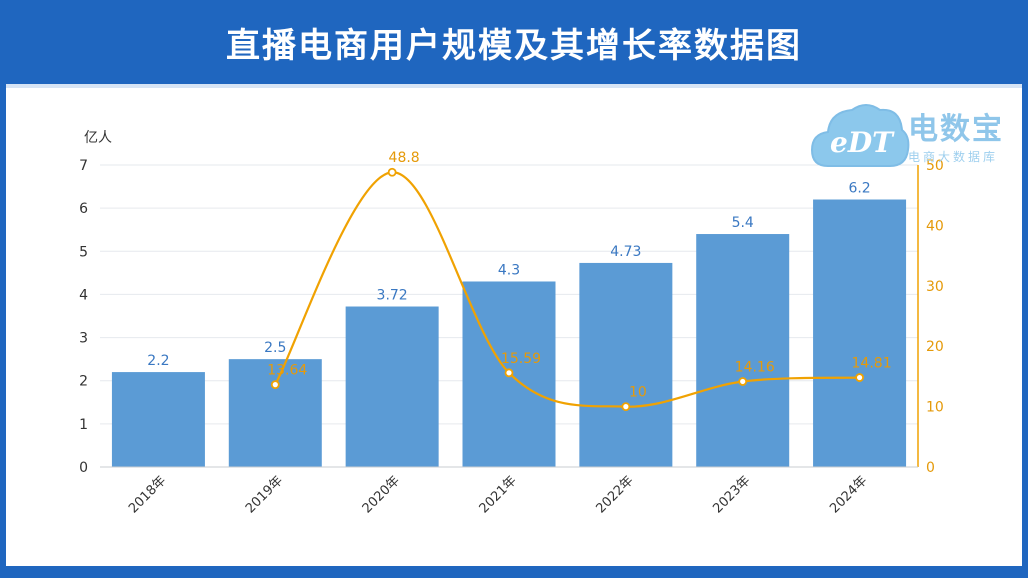 The width and height of the screenshot is (1028, 578). I want to click on banner-divider, so click(514, 86).